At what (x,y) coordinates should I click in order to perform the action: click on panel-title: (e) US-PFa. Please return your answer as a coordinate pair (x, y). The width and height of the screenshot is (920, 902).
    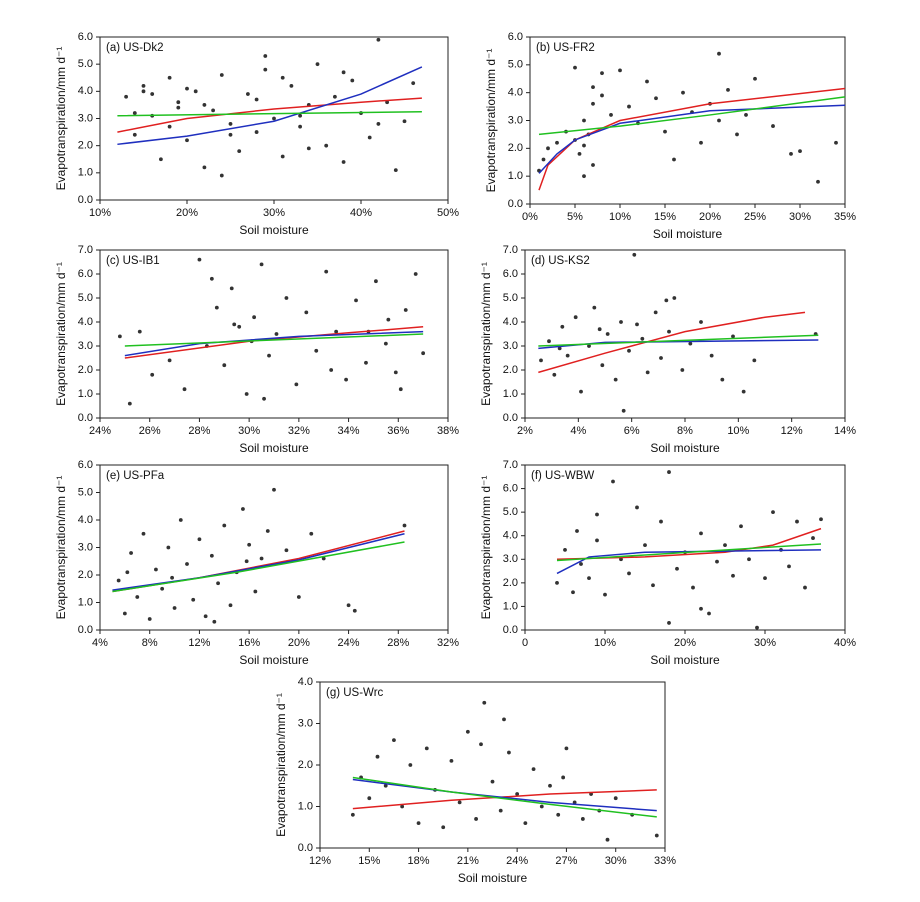
    Looking at the image, I should click on (135, 476).